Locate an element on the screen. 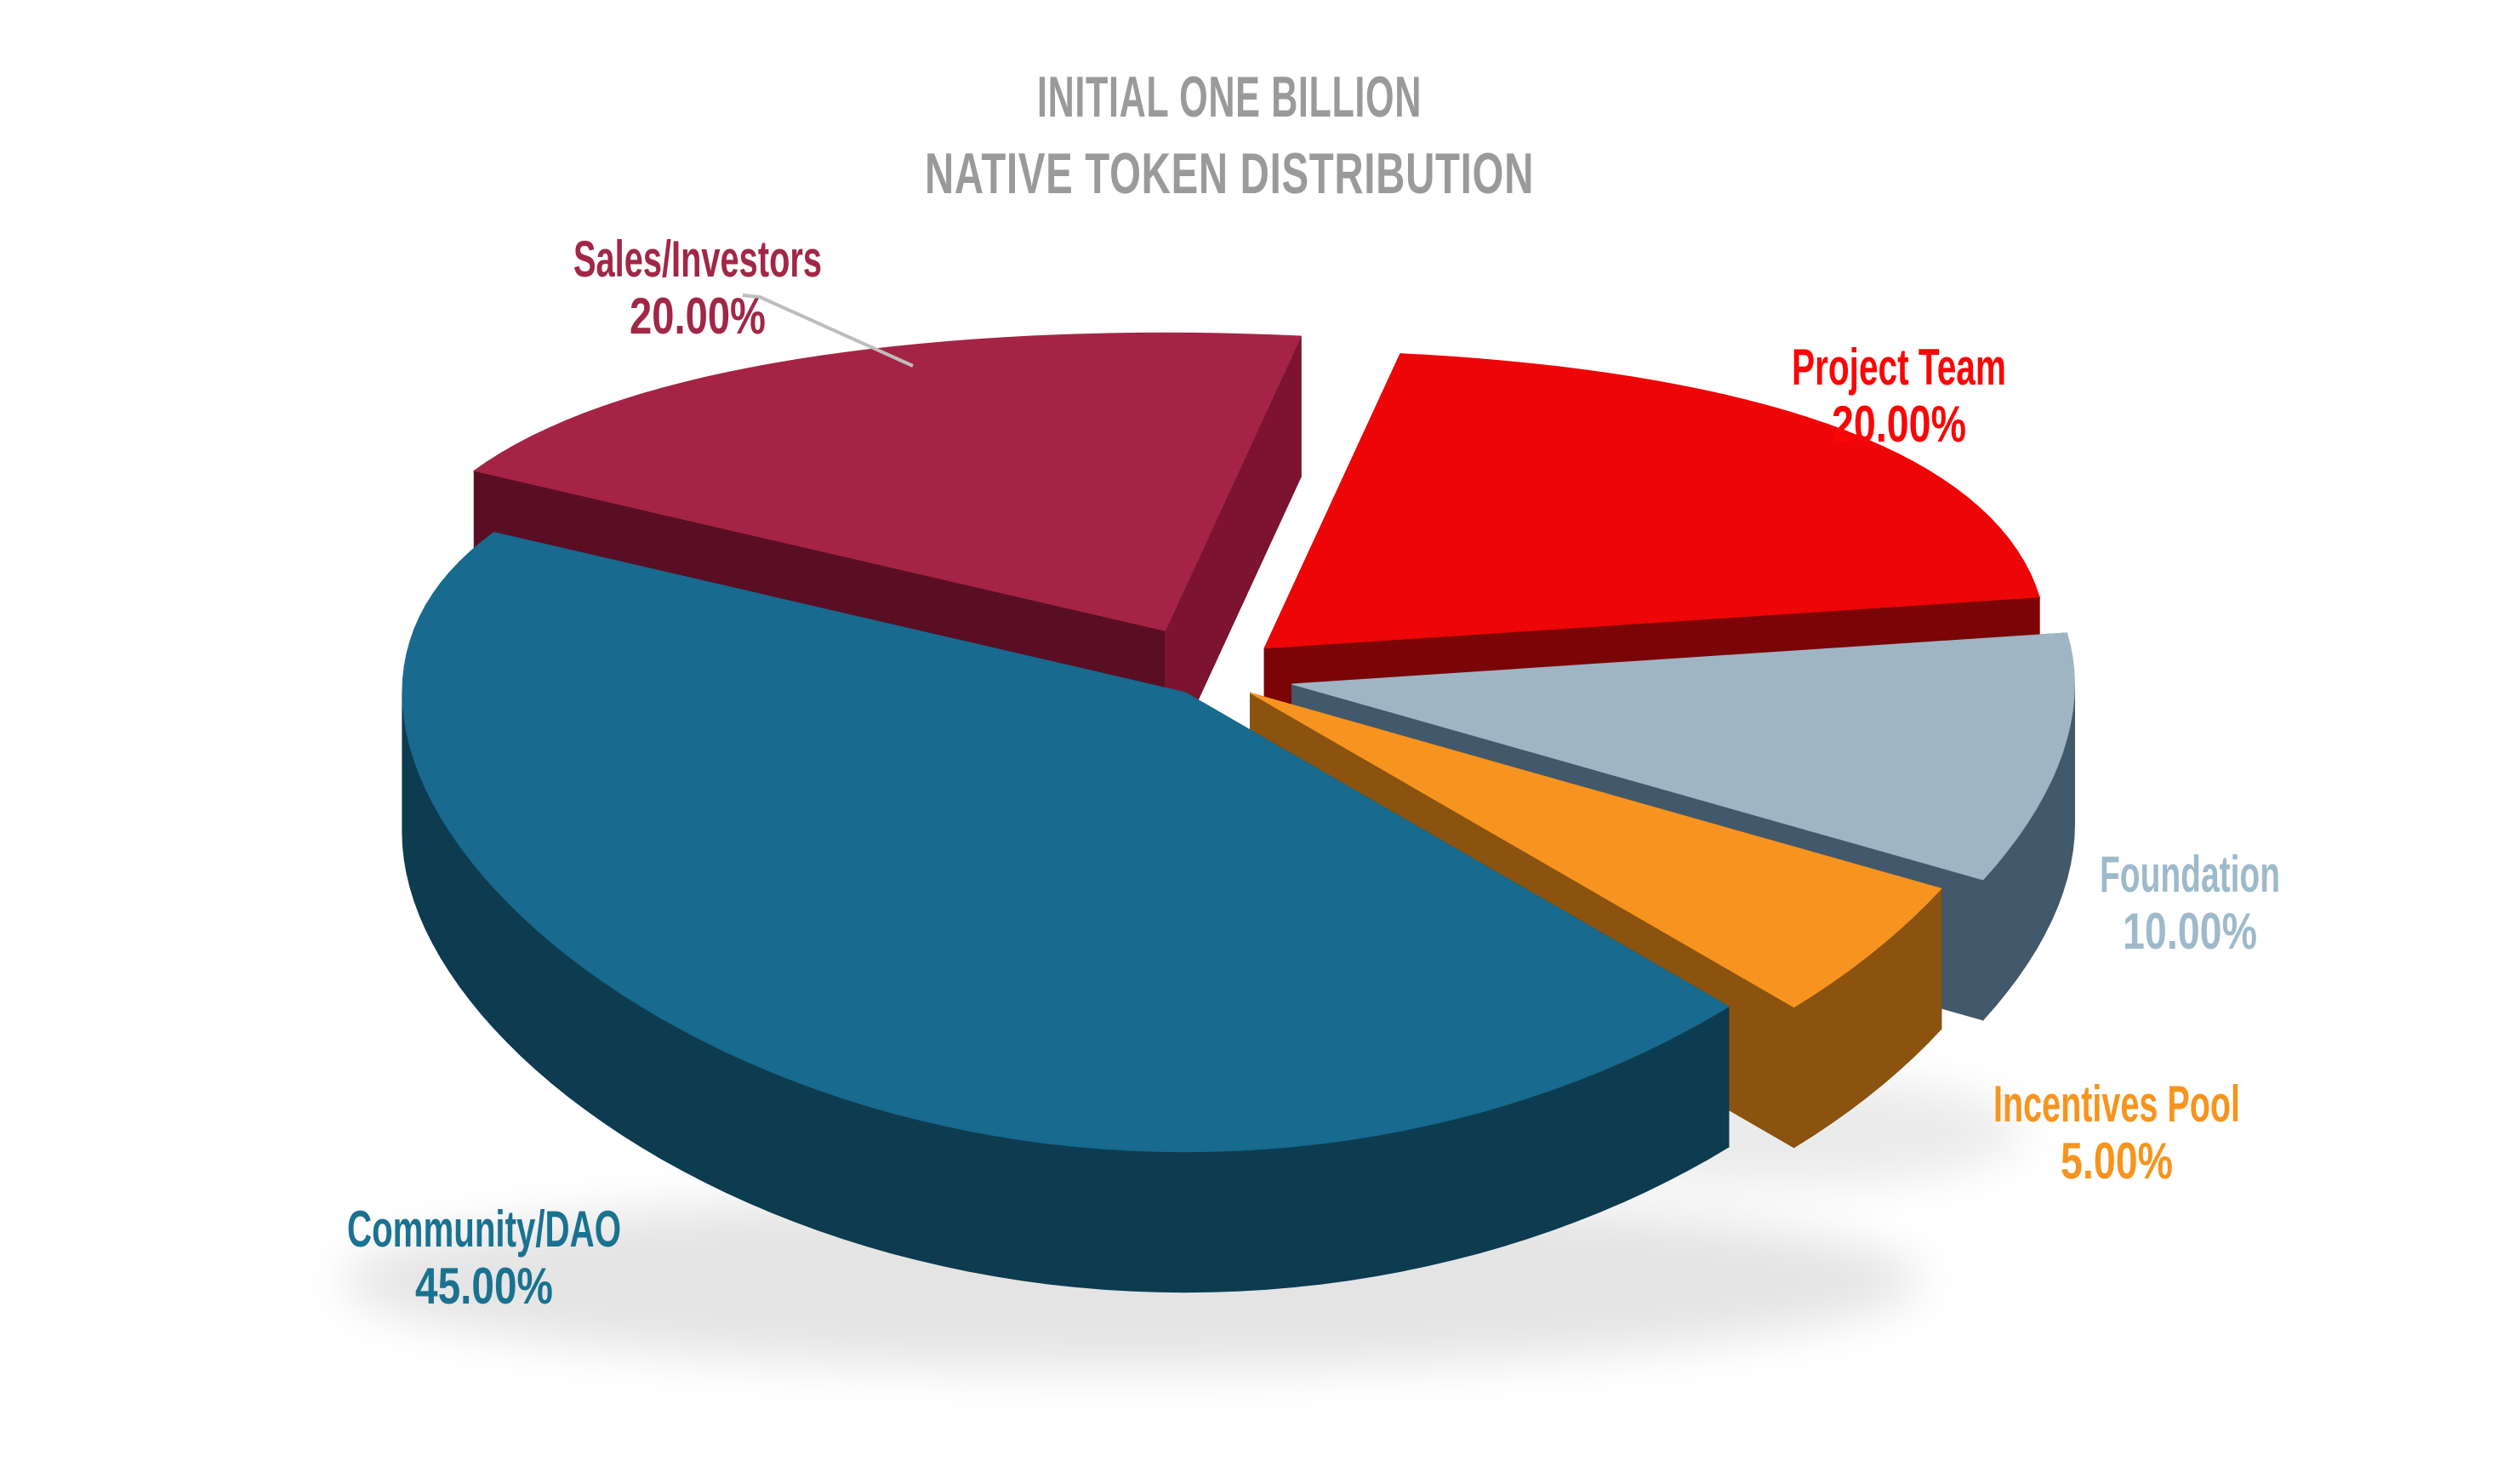  slice-name-text: Sales/Investors is located at coordinates (698, 259).